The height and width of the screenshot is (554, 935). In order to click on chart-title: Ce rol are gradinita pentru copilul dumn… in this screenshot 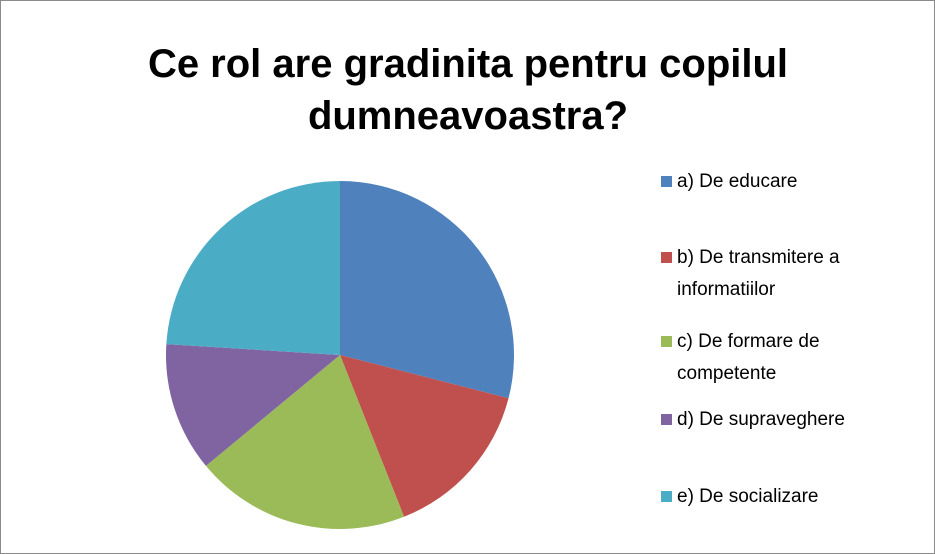, I will do `click(468, 90)`.